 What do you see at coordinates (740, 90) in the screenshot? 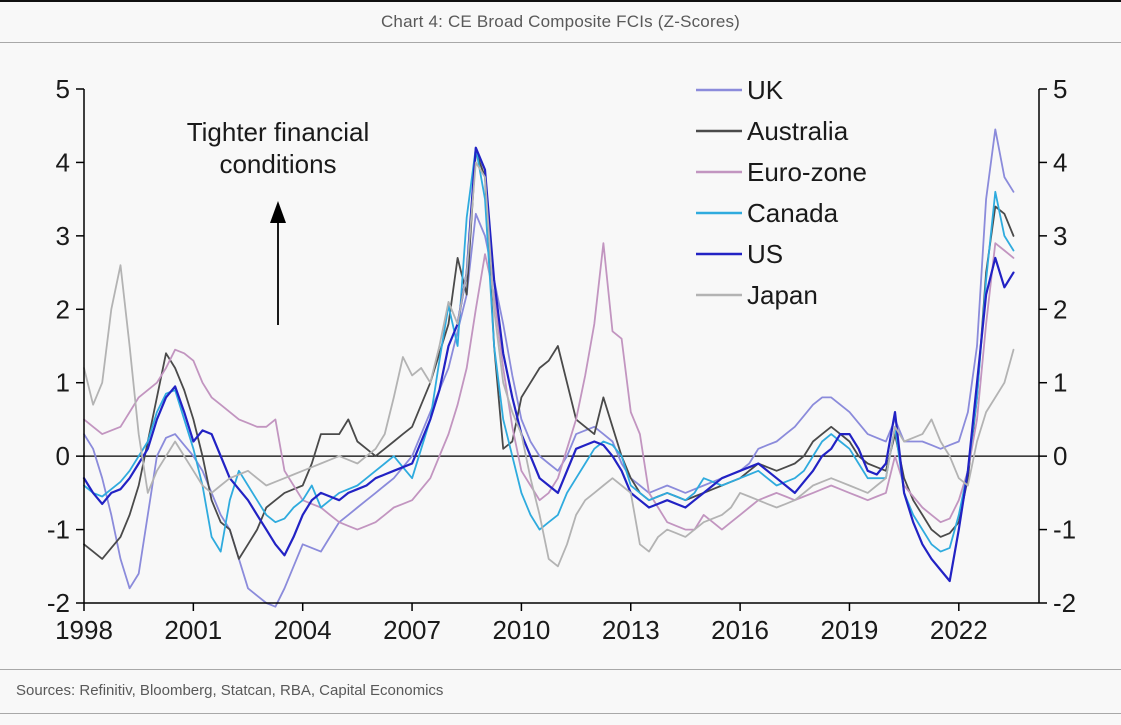
I see `legend-item-uk: UK` at bounding box center [740, 90].